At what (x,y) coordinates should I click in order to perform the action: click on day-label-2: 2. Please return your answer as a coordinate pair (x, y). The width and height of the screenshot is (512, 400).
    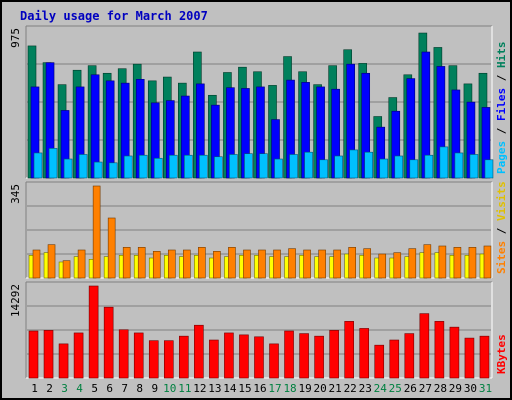
    Looking at the image, I should click on (49, 388).